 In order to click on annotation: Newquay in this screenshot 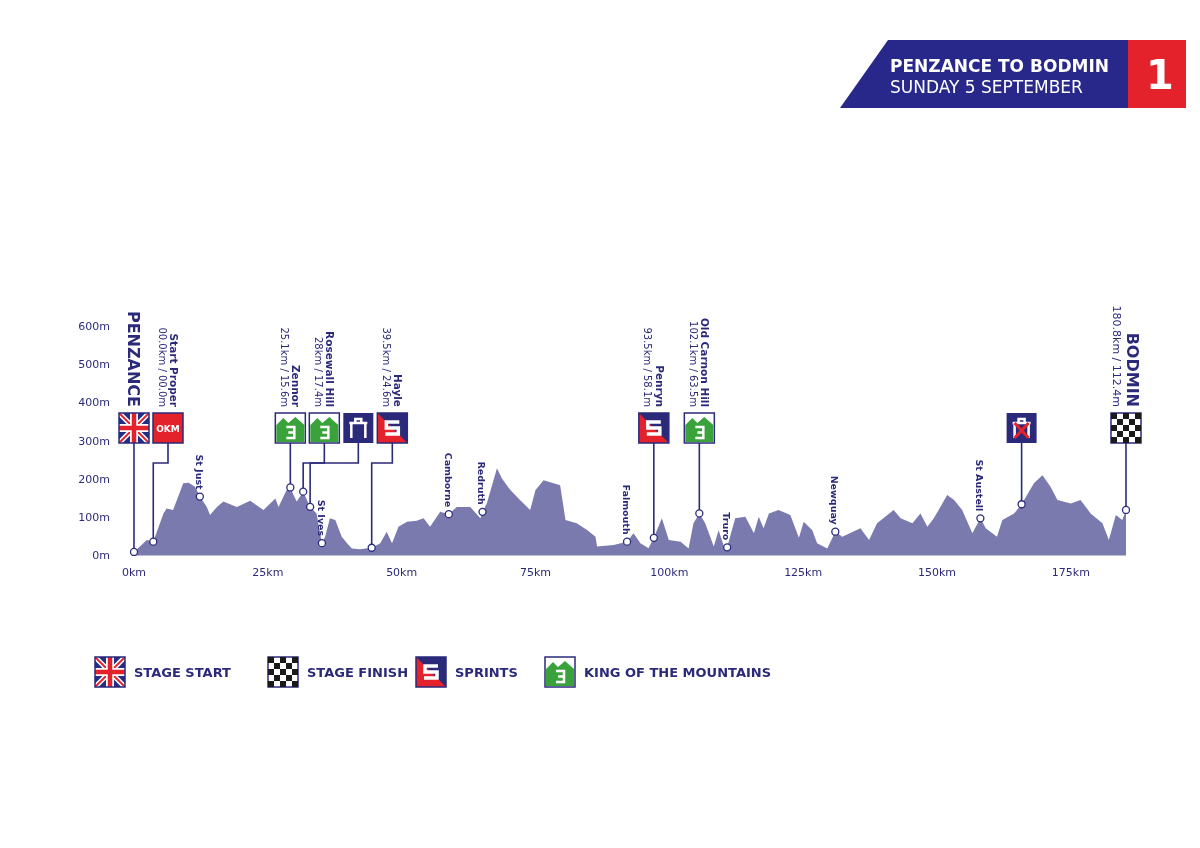, I will do `click(835, 500)`.